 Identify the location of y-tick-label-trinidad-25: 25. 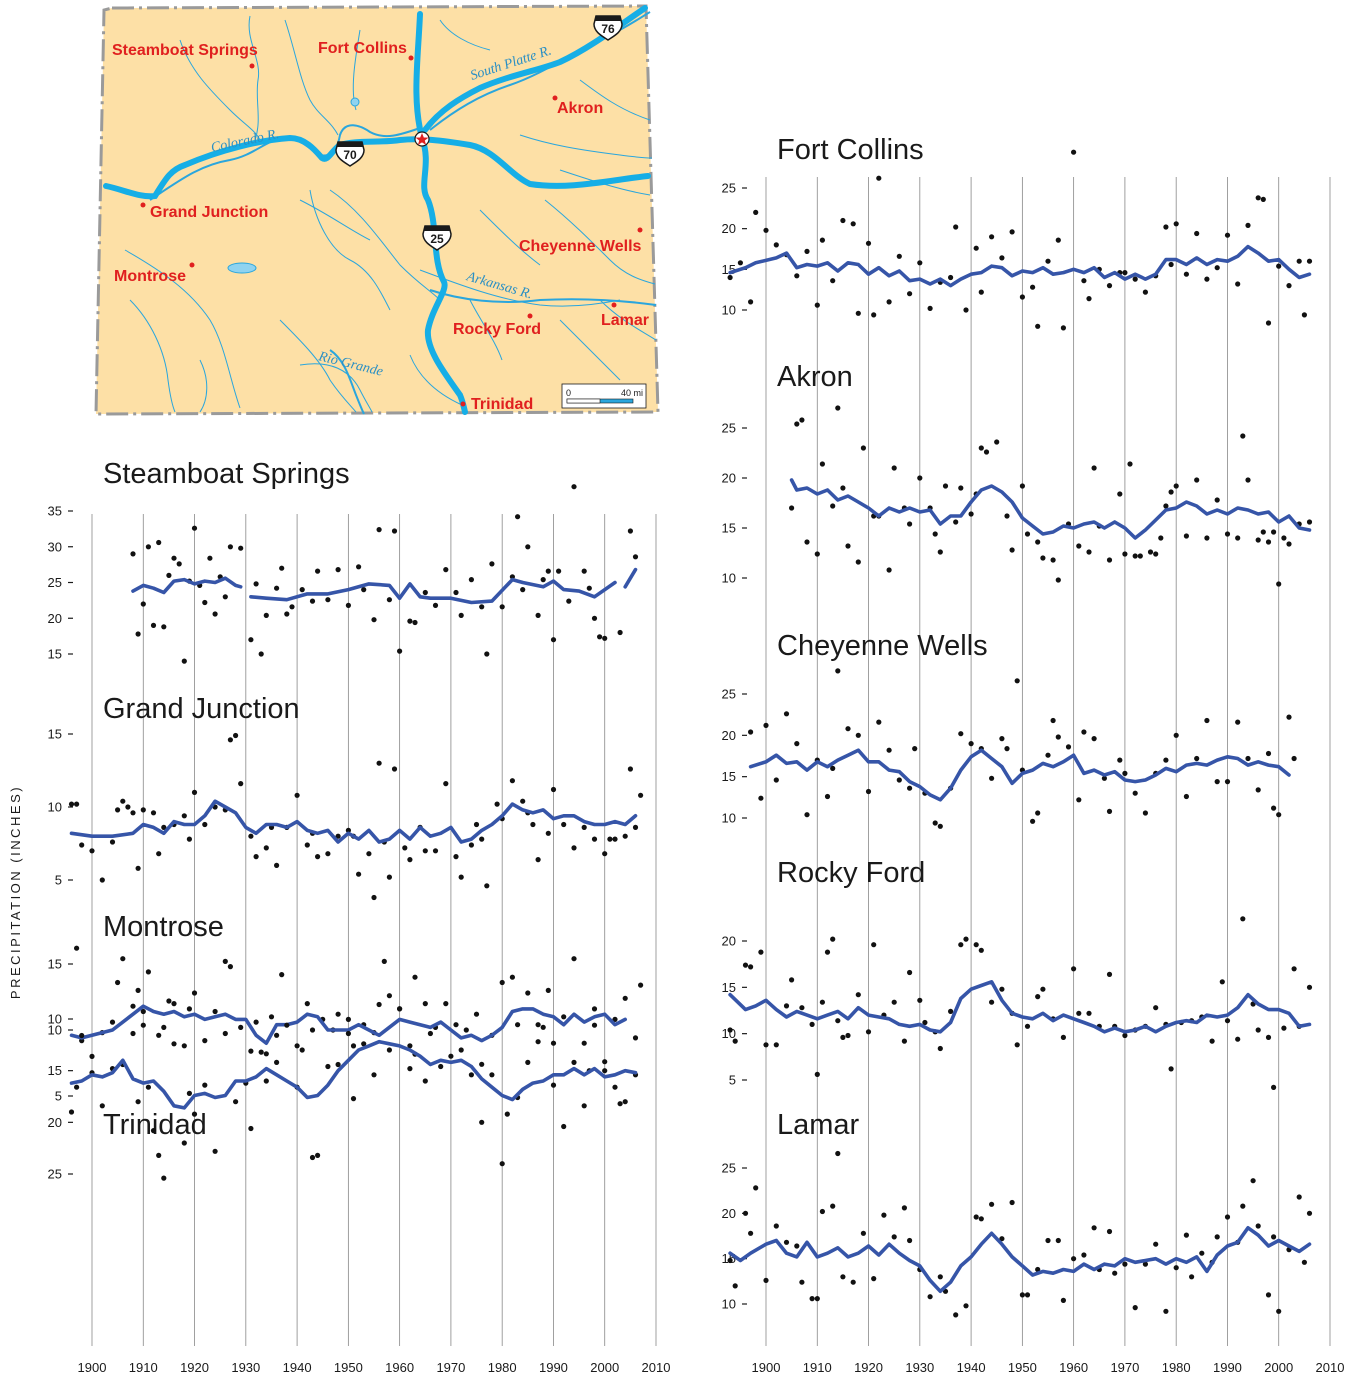
(55, 1174).